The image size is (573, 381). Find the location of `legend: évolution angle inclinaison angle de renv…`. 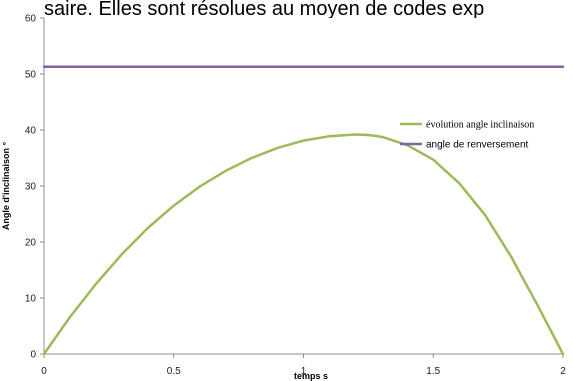

legend: évolution angle inclinaison angle de renv… is located at coordinates (467, 135).